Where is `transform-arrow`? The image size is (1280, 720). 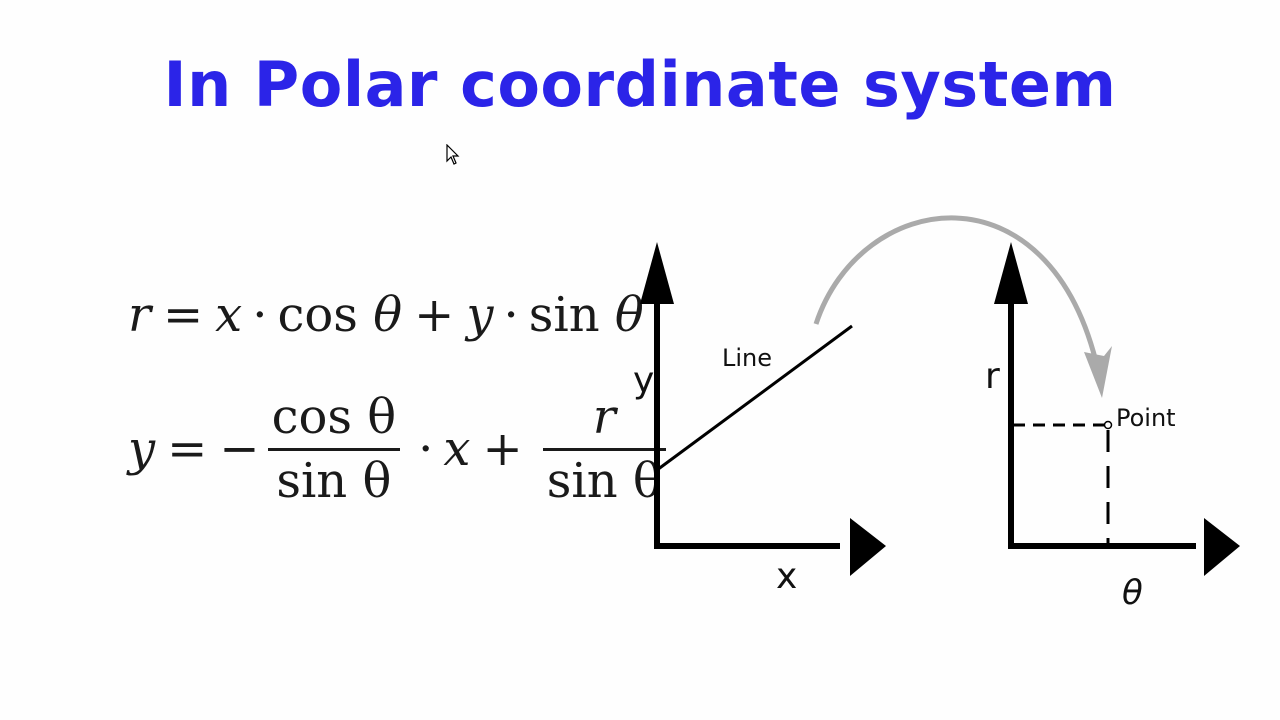 transform-arrow is located at coordinates (962, 306).